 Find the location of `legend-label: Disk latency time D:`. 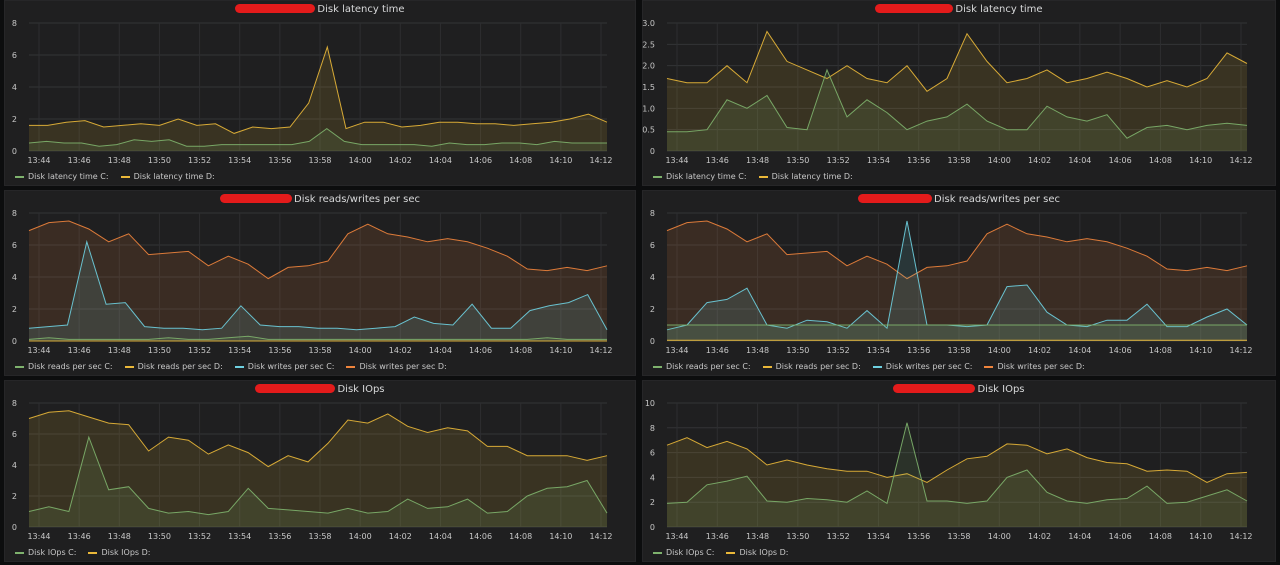

legend-label: Disk latency time D: is located at coordinates (174, 176).